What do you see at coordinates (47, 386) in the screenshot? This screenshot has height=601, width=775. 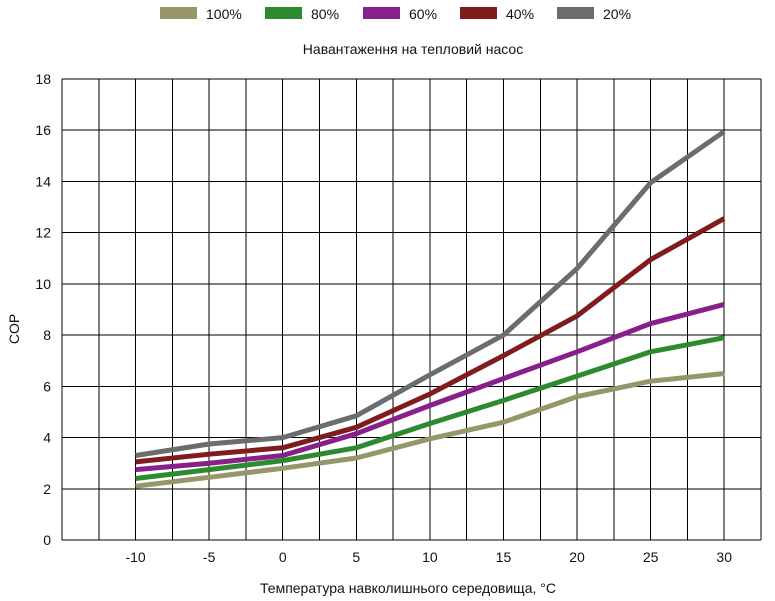 I see `y-tick-label: 6` at bounding box center [47, 386].